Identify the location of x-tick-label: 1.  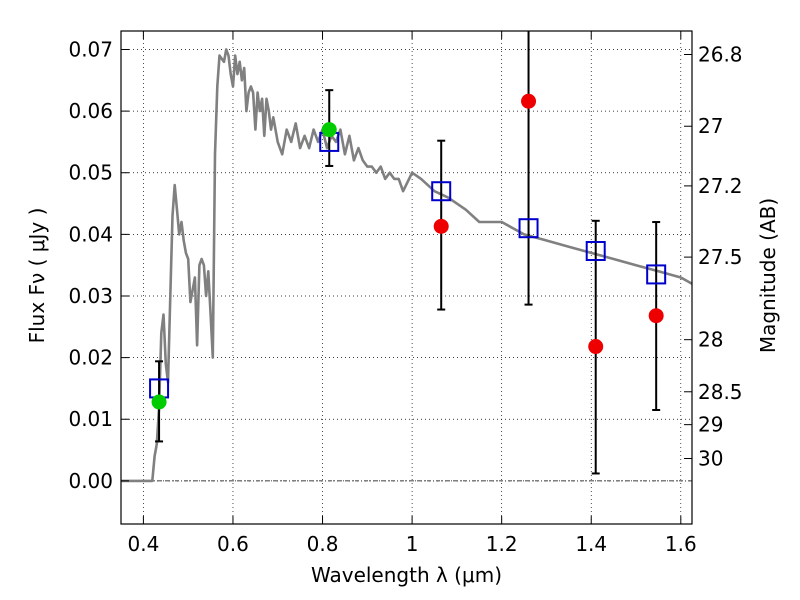
(412, 544).